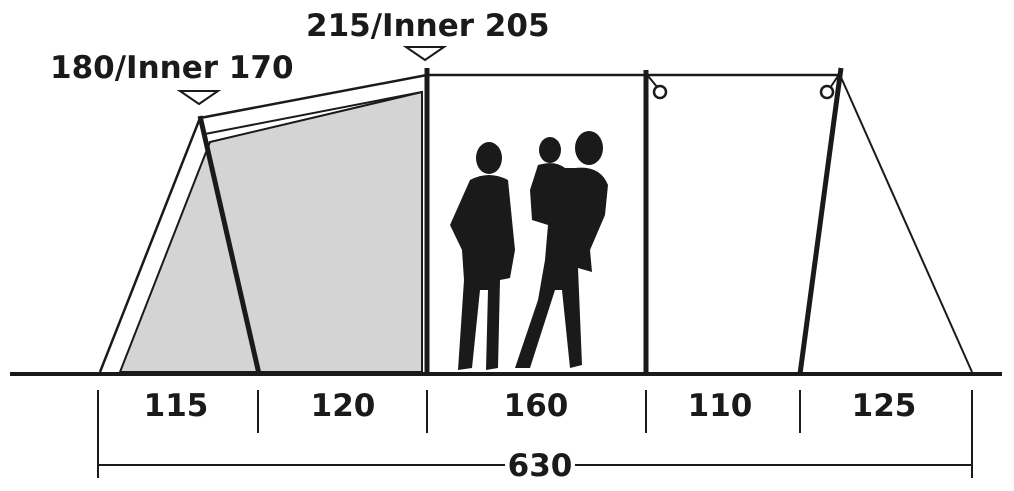  Describe the element at coordinates (176, 406) in the screenshot. I see `section-width-1: 115` at that location.